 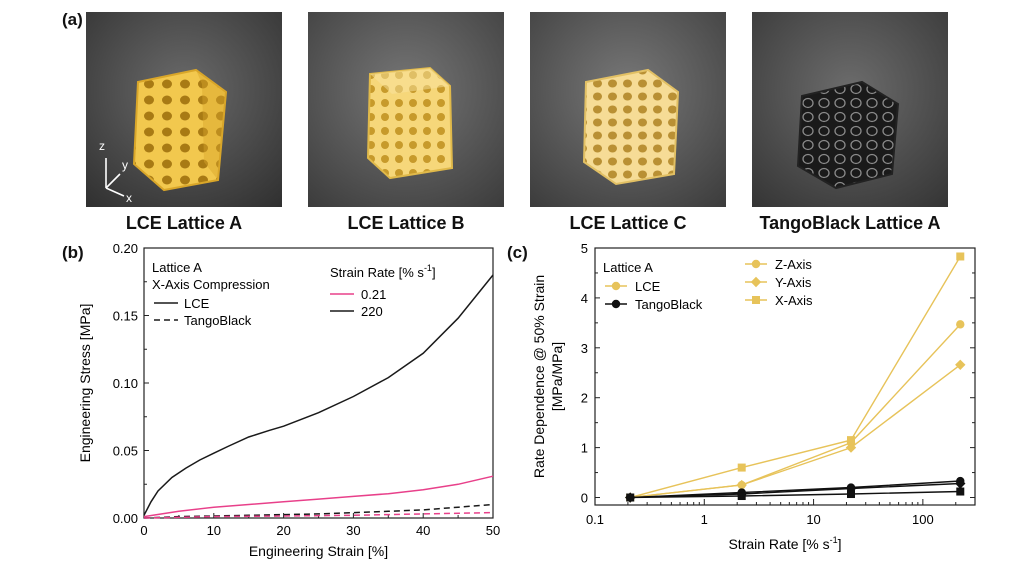 I want to click on y-axis-label: Engineering Stress [MPa], so click(x=85, y=383).